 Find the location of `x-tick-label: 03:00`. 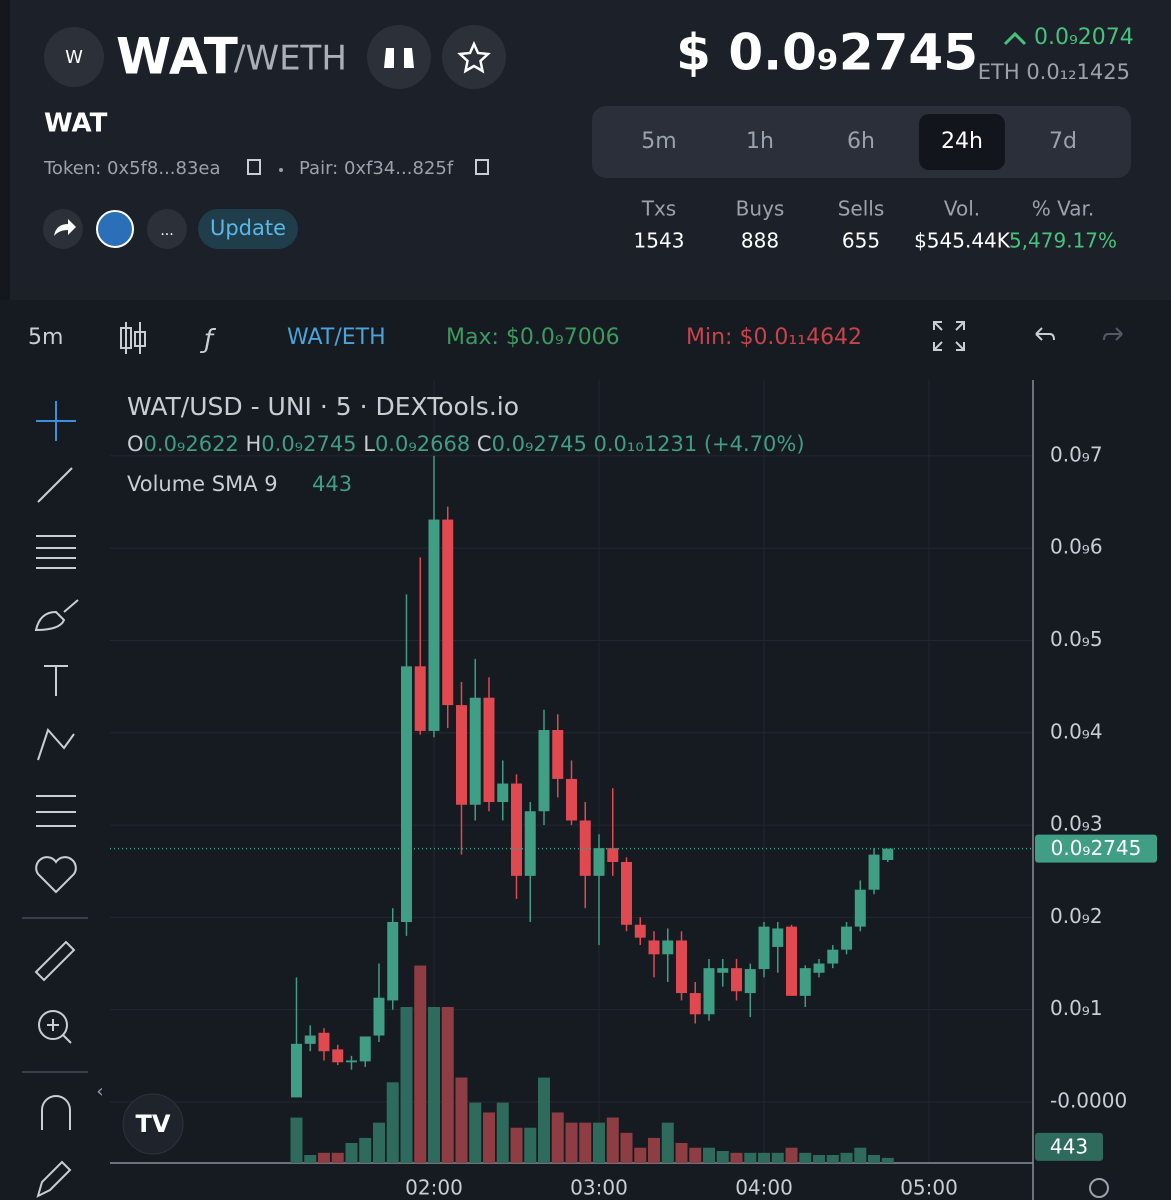

x-tick-label: 03:00 is located at coordinates (599, 1188).